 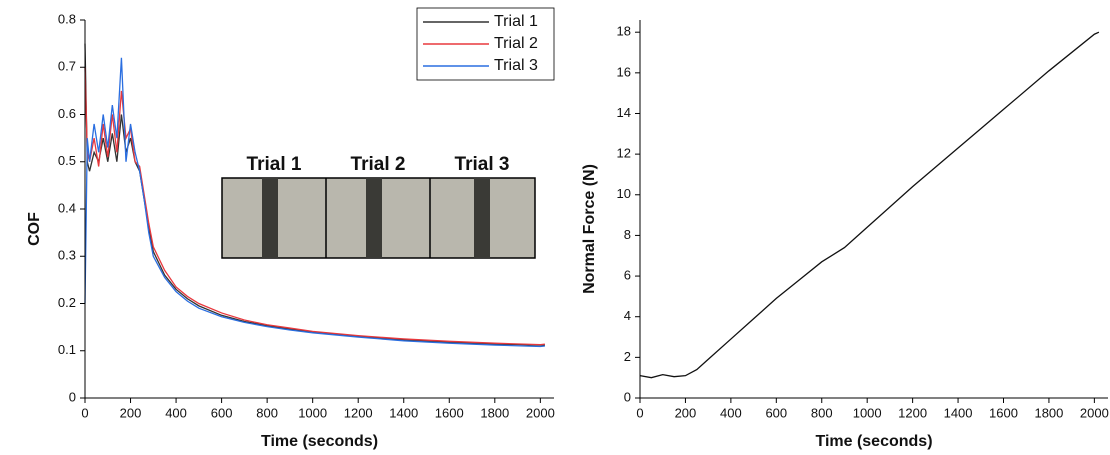 I want to click on y-tick-label: 10, so click(x=624, y=193).